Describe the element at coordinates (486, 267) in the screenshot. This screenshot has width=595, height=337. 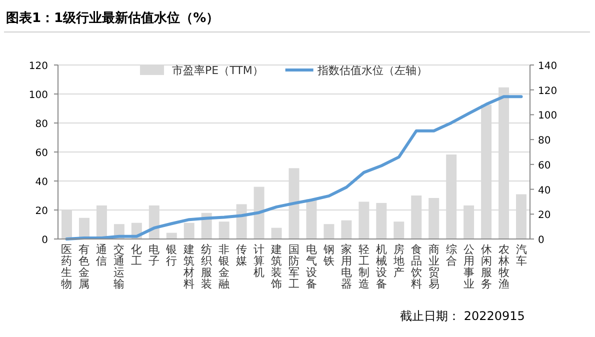
I see `x-tick-label: 休闲服务` at that location.